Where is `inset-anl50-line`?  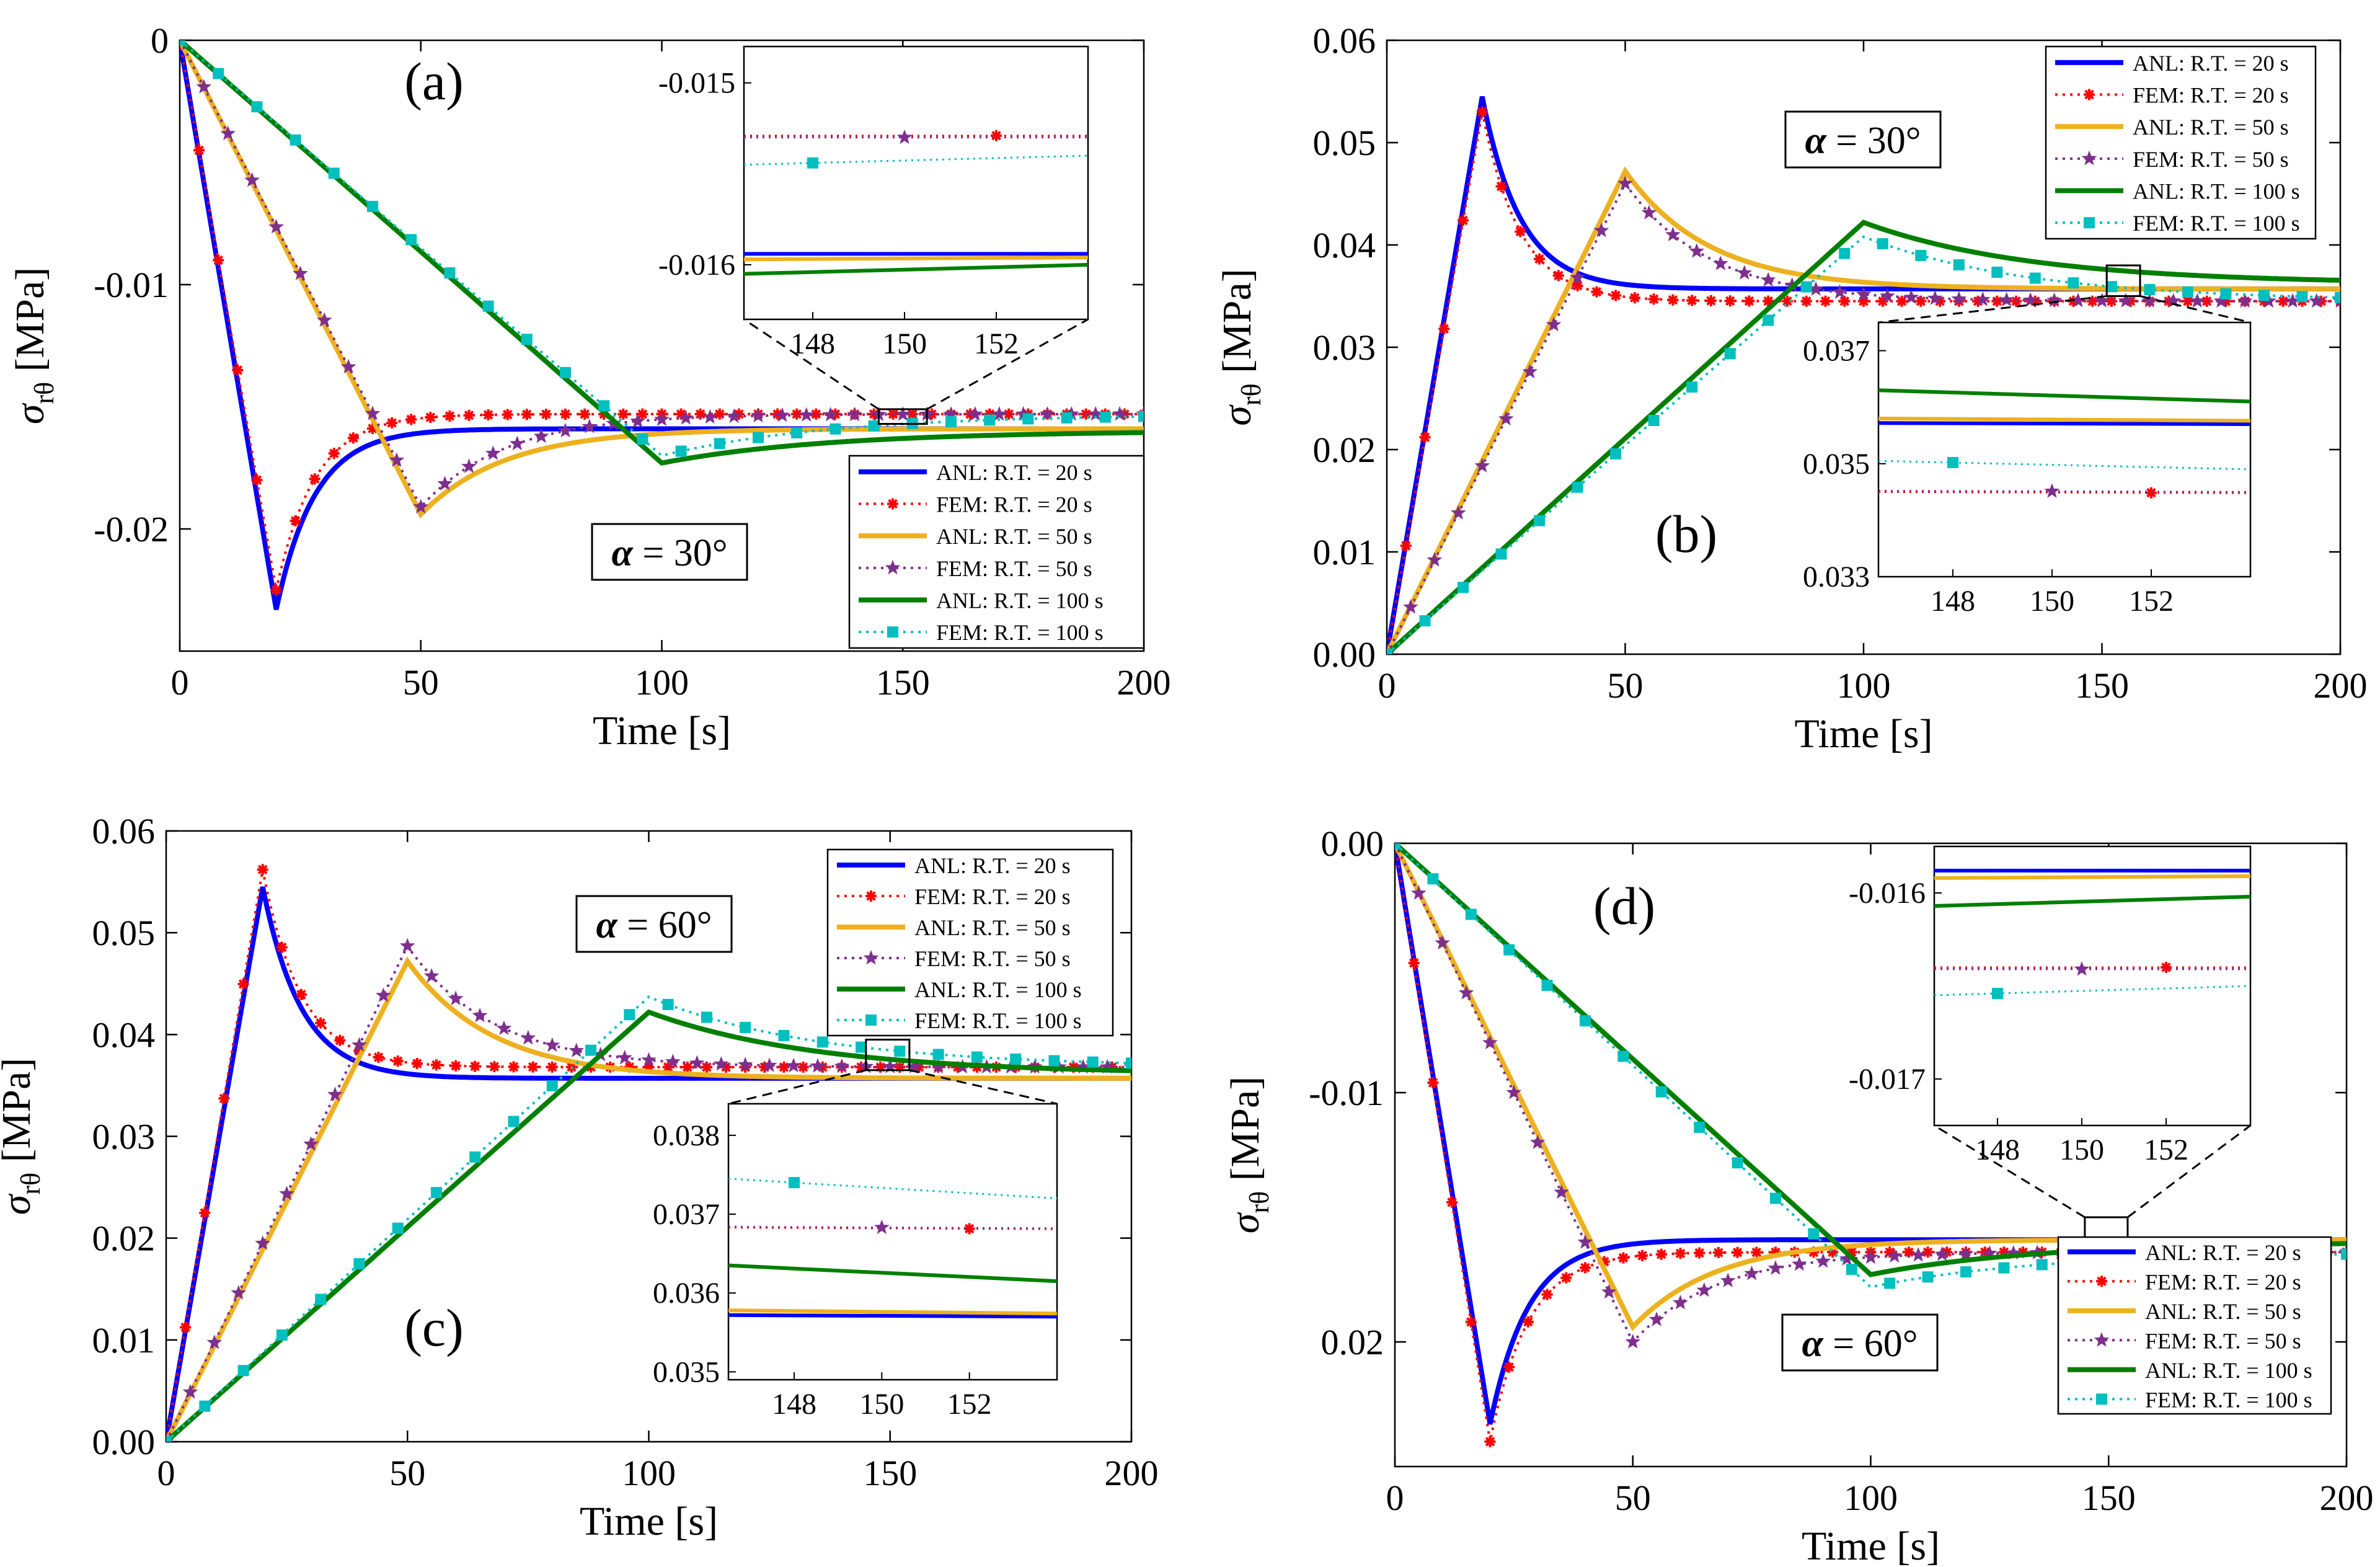 inset-anl50-line is located at coordinates (2093, 877).